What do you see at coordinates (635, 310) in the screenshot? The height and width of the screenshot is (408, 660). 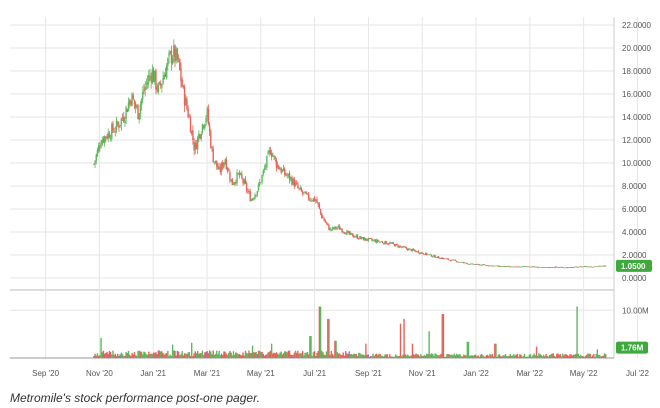 I see `volume-tick-label: 10.00M` at bounding box center [635, 310].